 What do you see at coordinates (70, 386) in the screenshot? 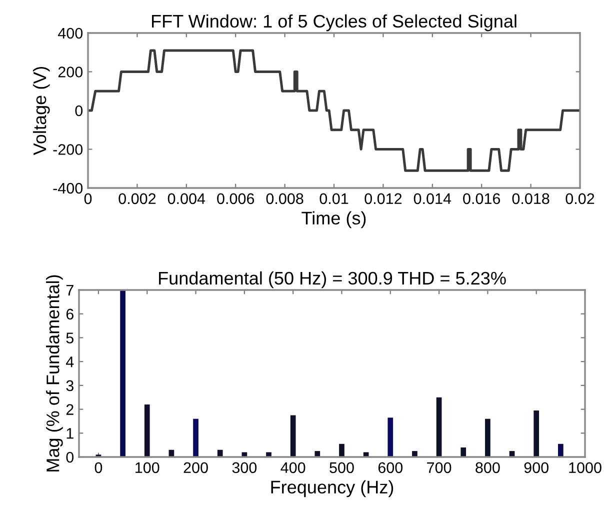
I see `y-tick-label: 3` at bounding box center [70, 386].